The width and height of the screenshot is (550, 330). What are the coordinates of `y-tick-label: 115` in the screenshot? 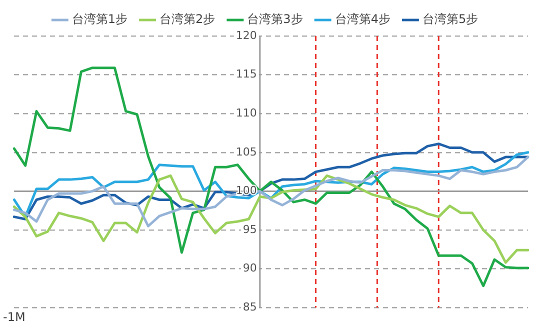 It's located at (246, 74).